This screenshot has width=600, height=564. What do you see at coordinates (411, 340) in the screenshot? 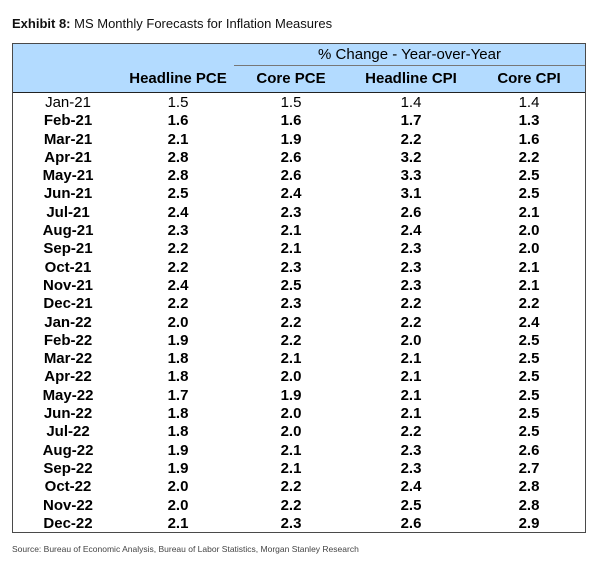
I see `headline-cpi-cell: 2.0` at bounding box center [411, 340].